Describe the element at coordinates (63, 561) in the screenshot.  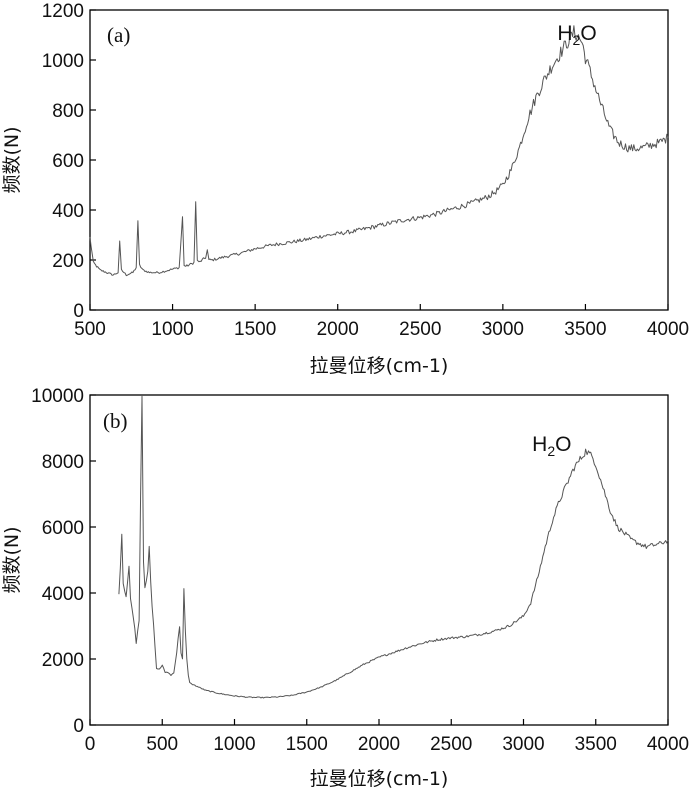
I see `panel-b-y-ticks: 0 2000 4000 6000 8000 10000` at that location.